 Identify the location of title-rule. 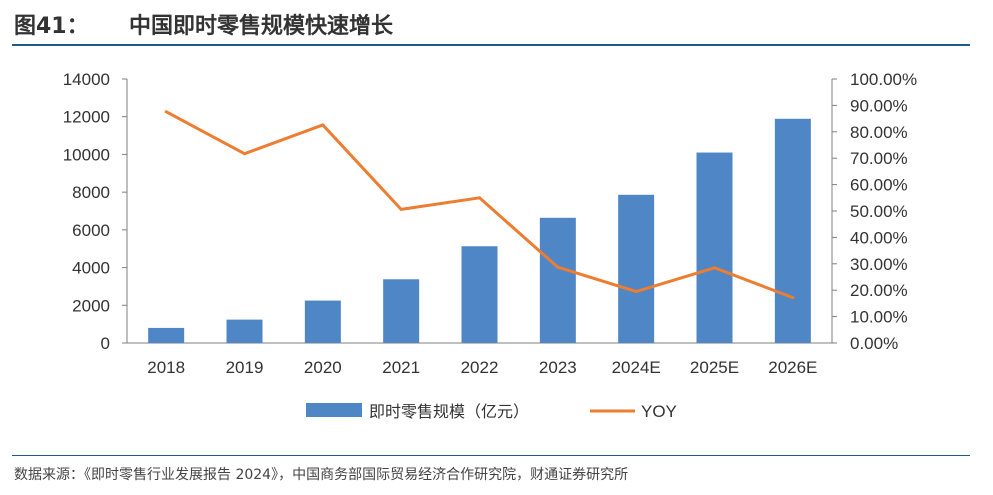
(491, 45).